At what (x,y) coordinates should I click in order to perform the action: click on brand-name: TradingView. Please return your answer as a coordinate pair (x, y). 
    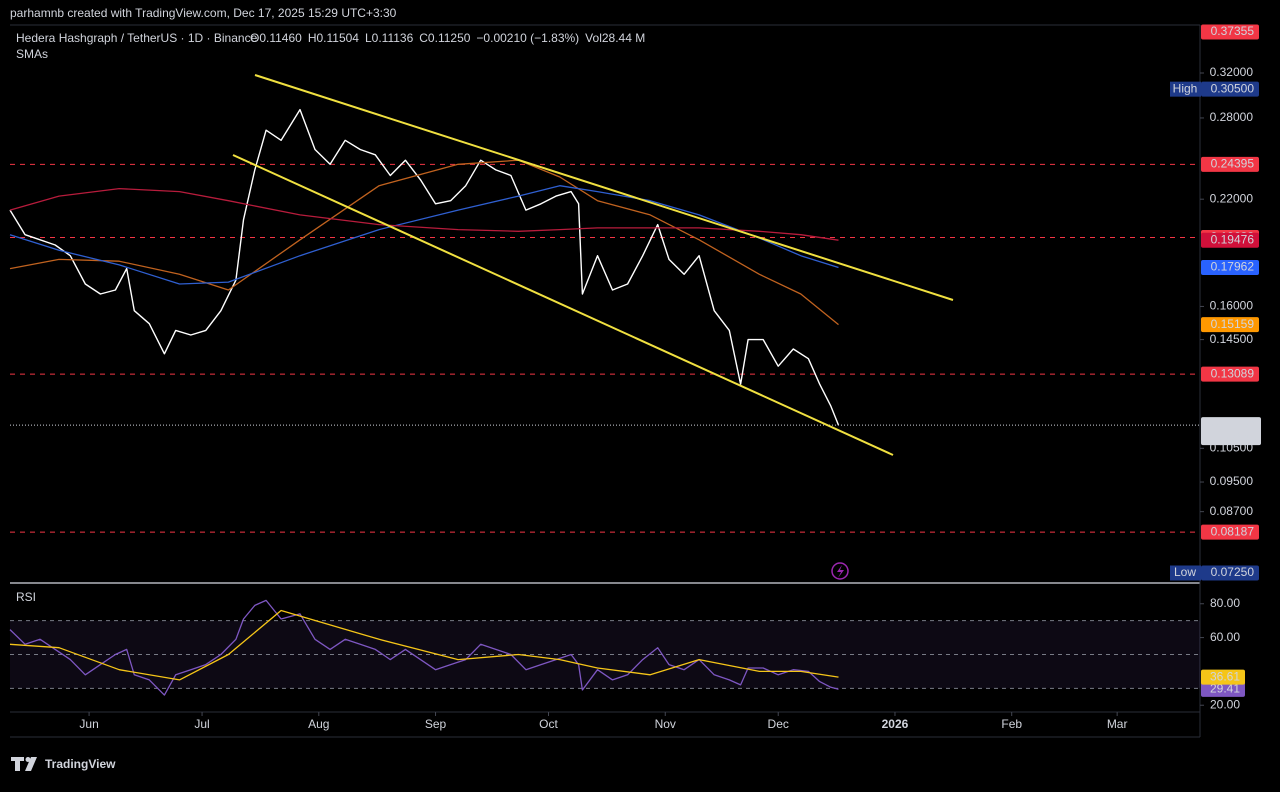
    Looking at the image, I should click on (80, 764).